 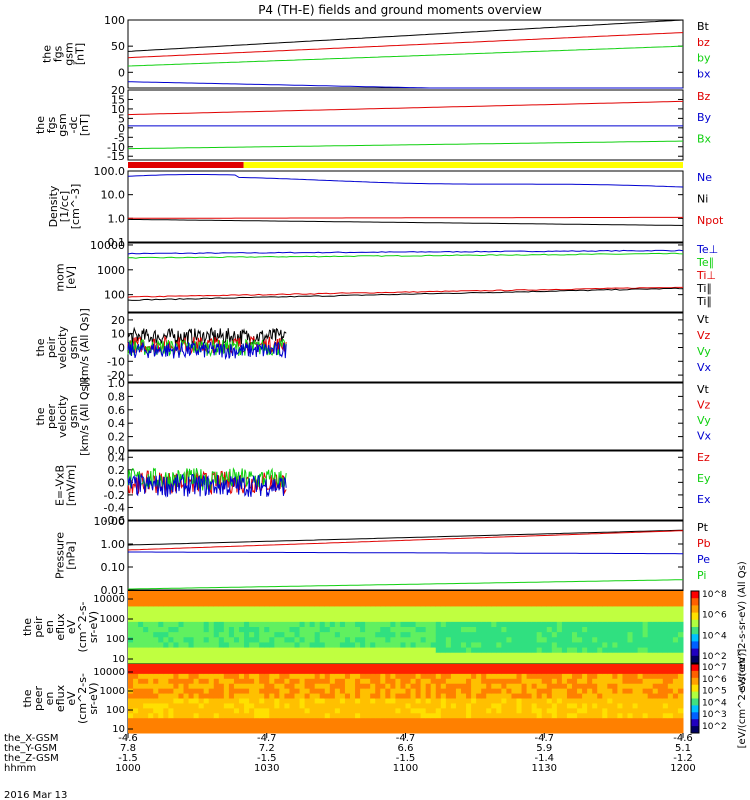 I want to click on x-tick-label: -1.2, so click(x=683, y=758).